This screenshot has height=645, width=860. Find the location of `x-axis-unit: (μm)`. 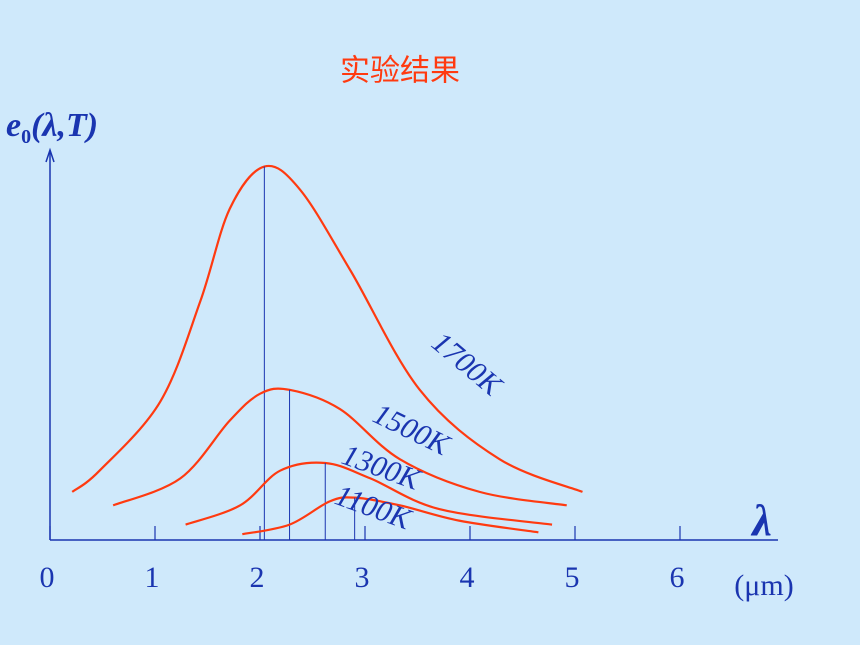

x-axis-unit: (μm) is located at coordinates (763, 585).